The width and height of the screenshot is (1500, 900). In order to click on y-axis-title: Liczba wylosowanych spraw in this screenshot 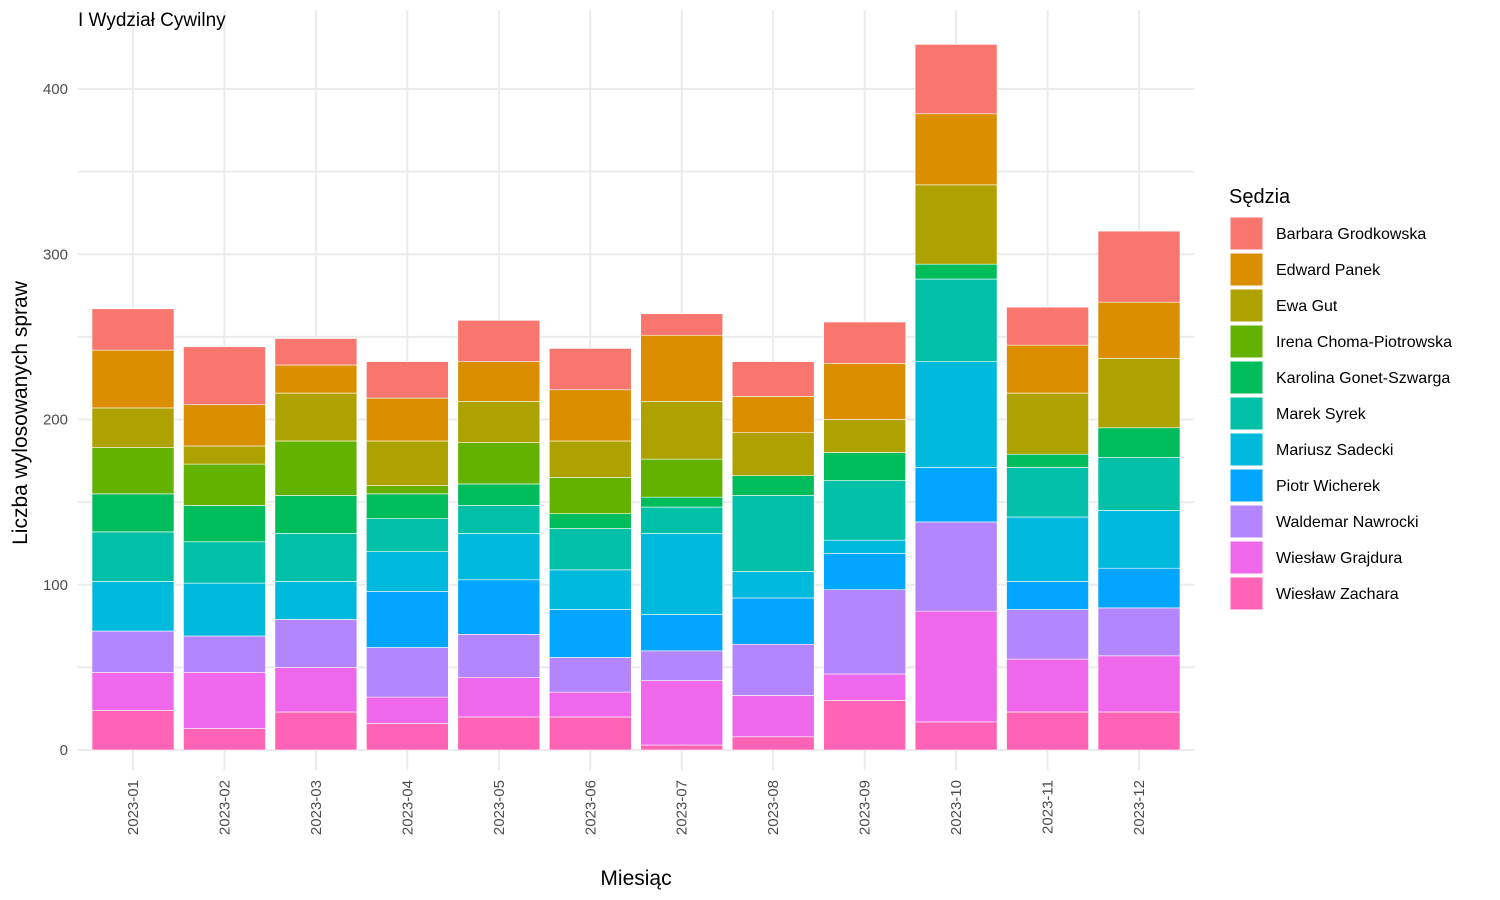, I will do `click(20, 412)`.